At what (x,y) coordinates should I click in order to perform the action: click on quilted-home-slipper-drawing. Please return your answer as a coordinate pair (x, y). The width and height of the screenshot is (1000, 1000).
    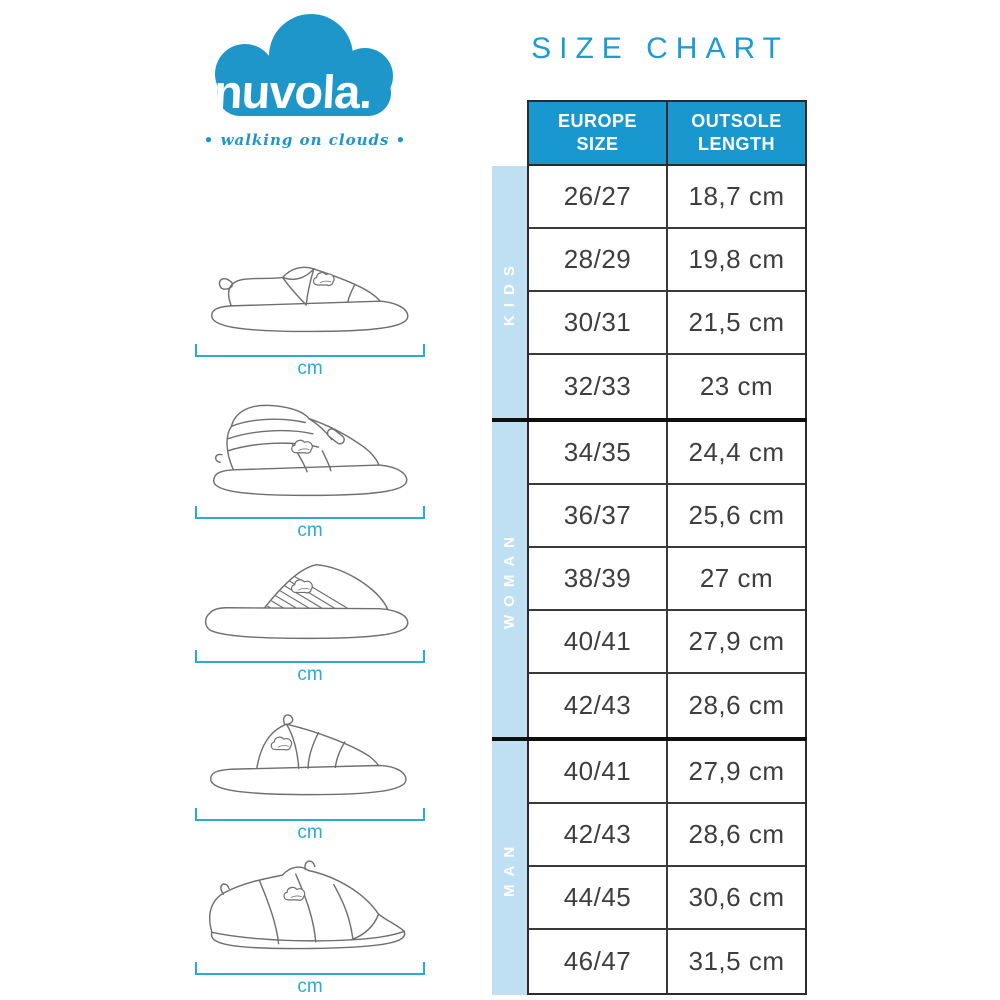
    Looking at the image, I should click on (307, 905).